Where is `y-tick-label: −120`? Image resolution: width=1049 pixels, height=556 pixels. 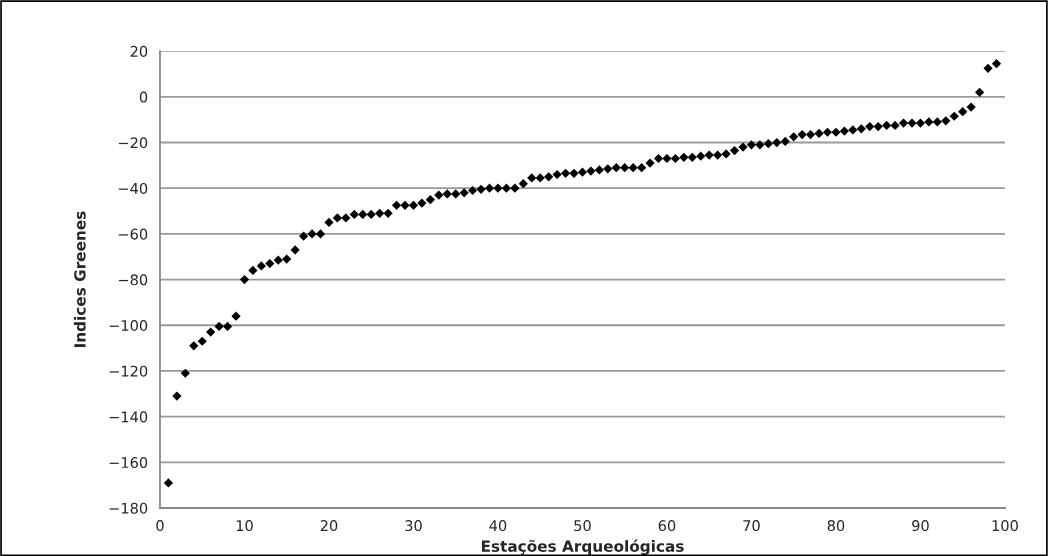 y-tick-label: −120 is located at coordinates (128, 371).